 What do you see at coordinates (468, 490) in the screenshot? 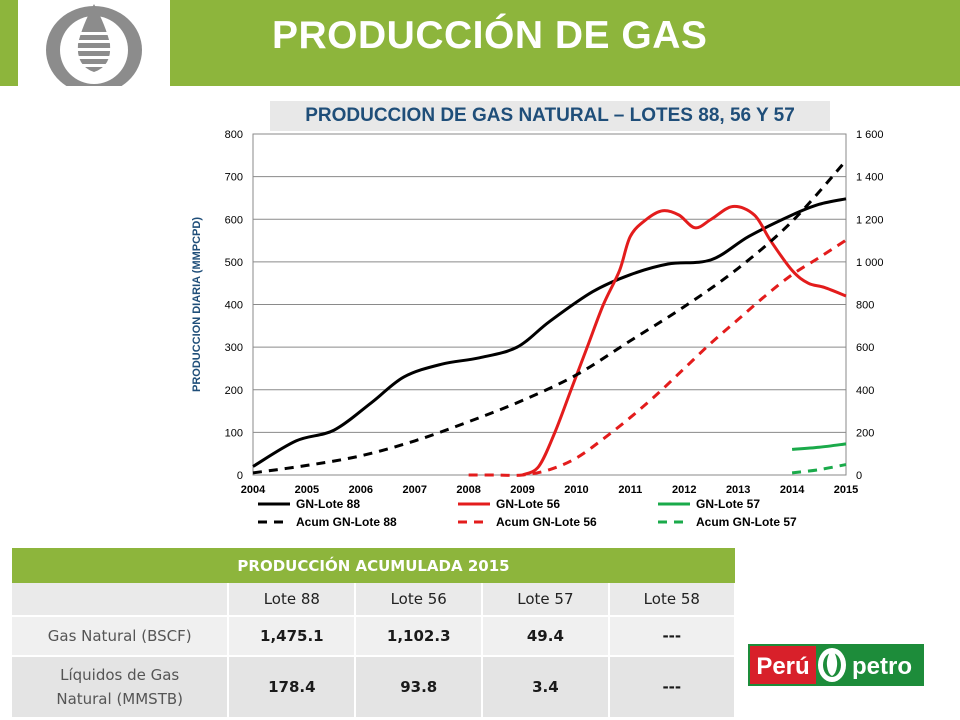
I see `x-tick-label: 2008` at bounding box center [468, 490].